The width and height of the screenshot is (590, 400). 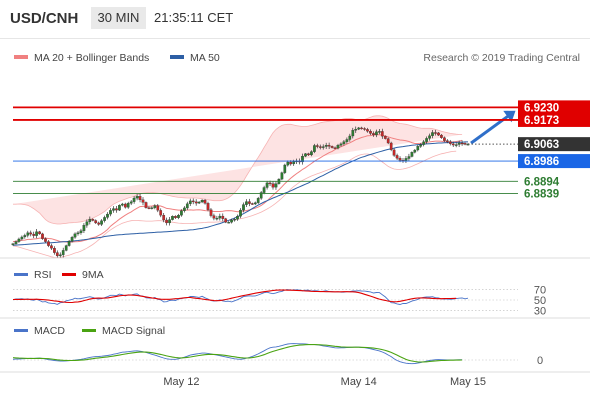 I want to click on legend-ma50-label: MA 50, so click(x=205, y=58).